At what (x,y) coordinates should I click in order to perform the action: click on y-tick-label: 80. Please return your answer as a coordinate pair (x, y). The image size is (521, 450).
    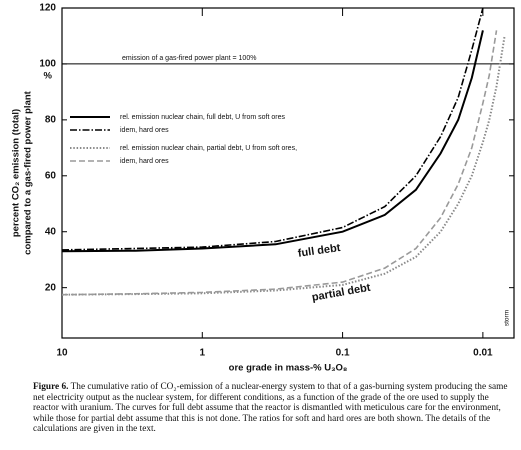
    Looking at the image, I should click on (51, 120).